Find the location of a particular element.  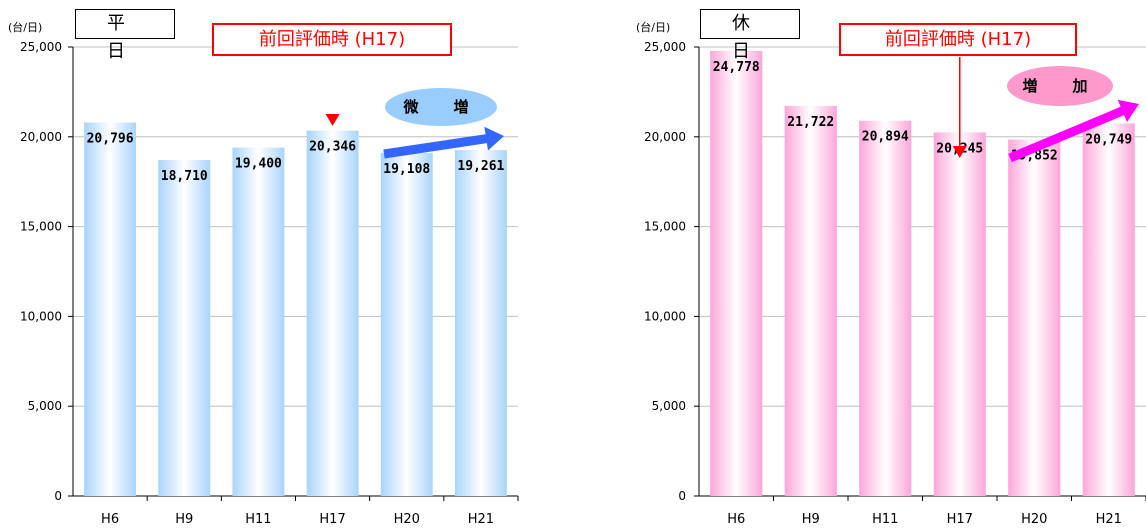

weekday-data-label-H6: 20,796 is located at coordinates (110, 139).